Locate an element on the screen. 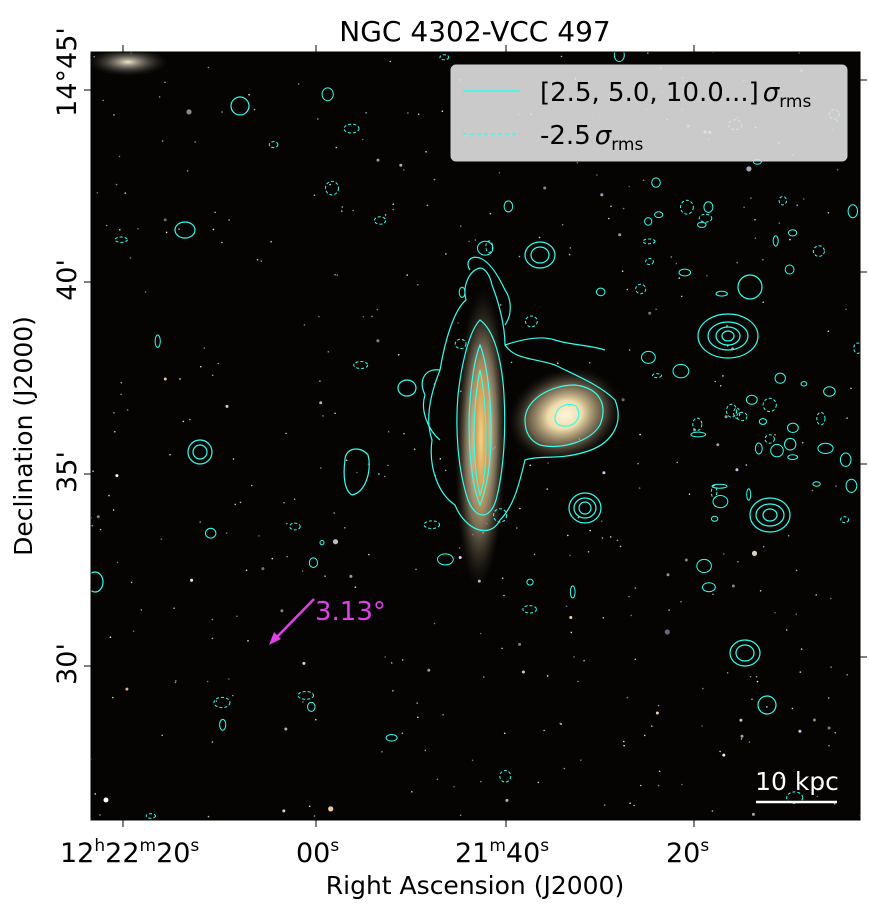  contour-source-g is located at coordinates (185, 230).